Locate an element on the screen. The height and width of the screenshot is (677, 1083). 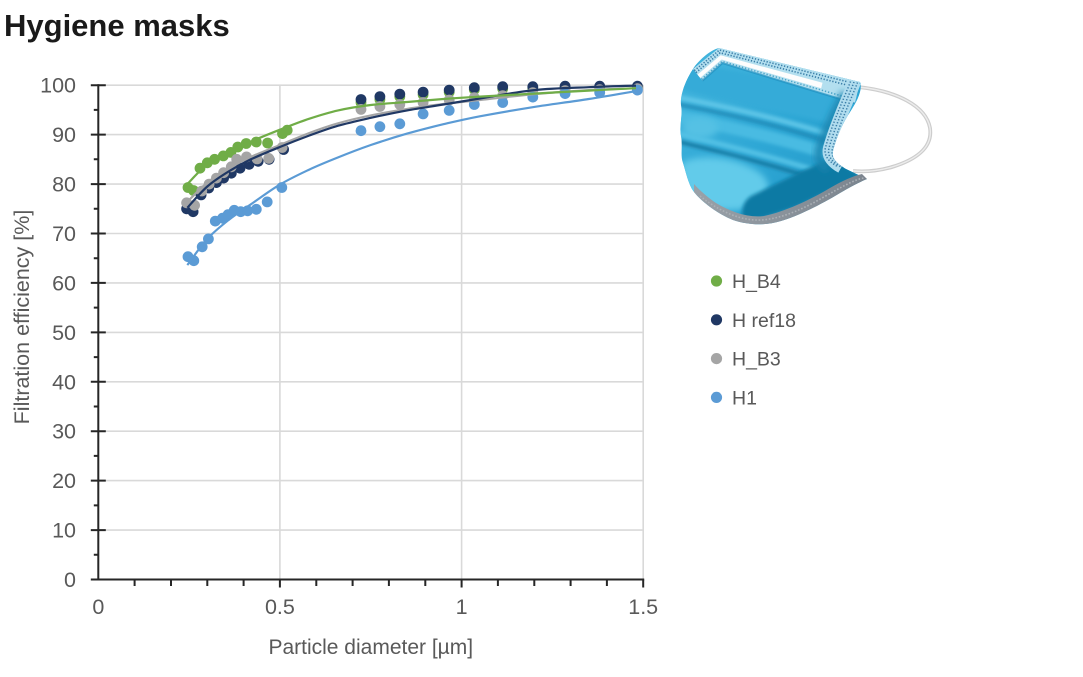
svg-text: Hygiene masks is located at coordinates (117, 25).